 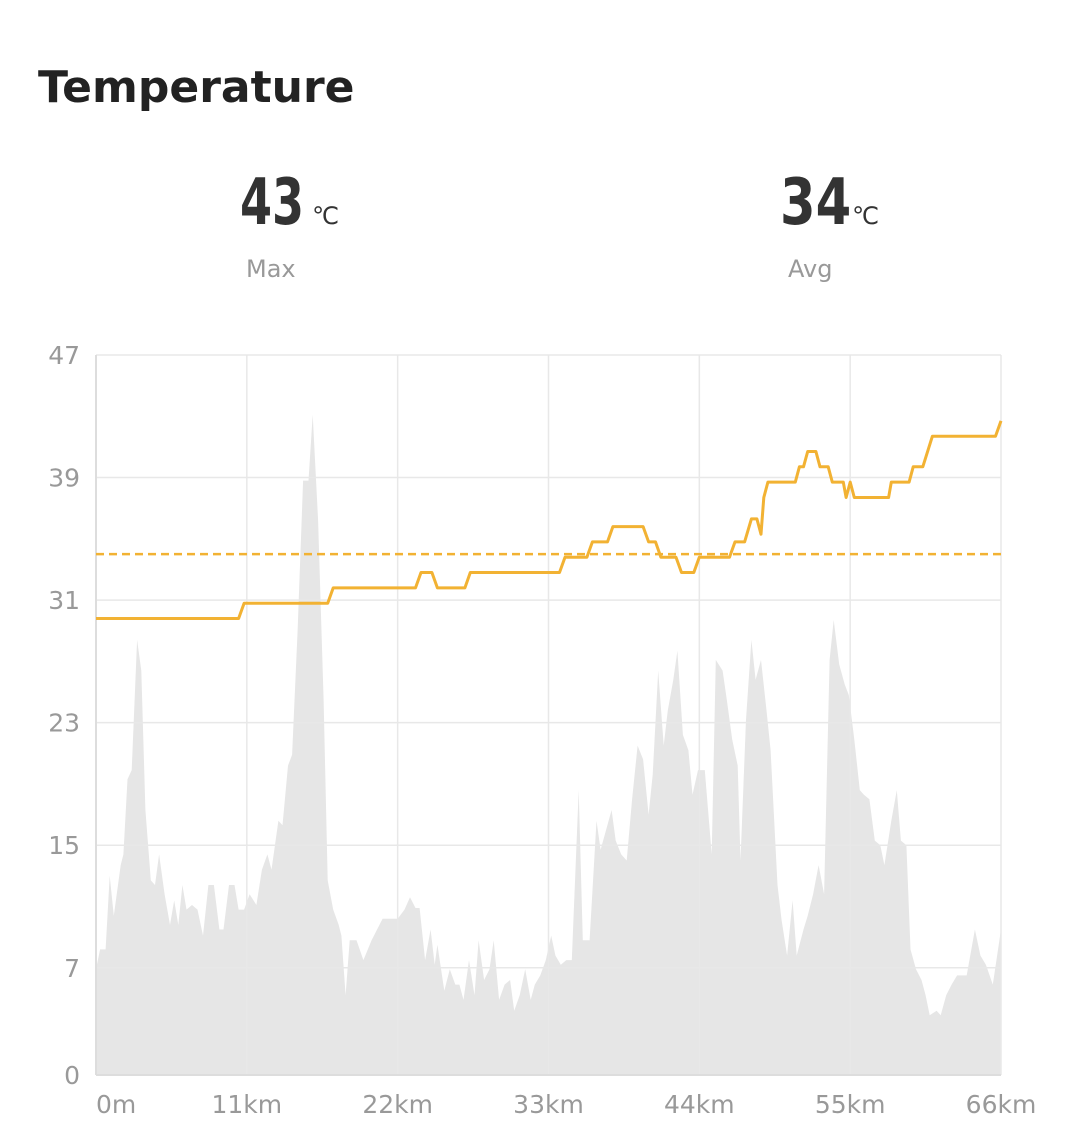 I want to click on x-tick-label: 55km, so click(x=850, y=1104).